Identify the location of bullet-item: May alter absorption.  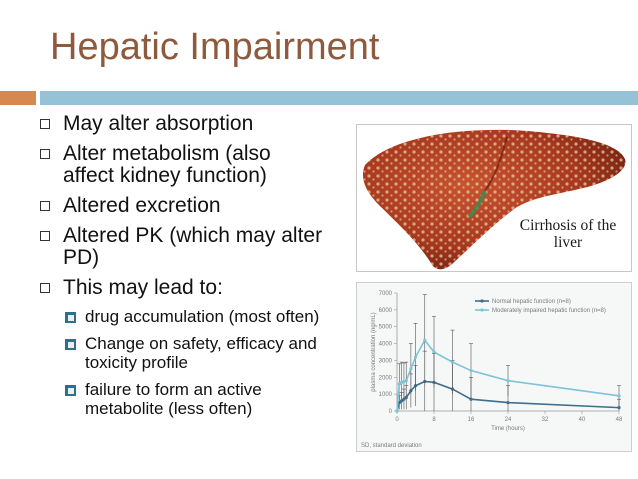
(203, 124).